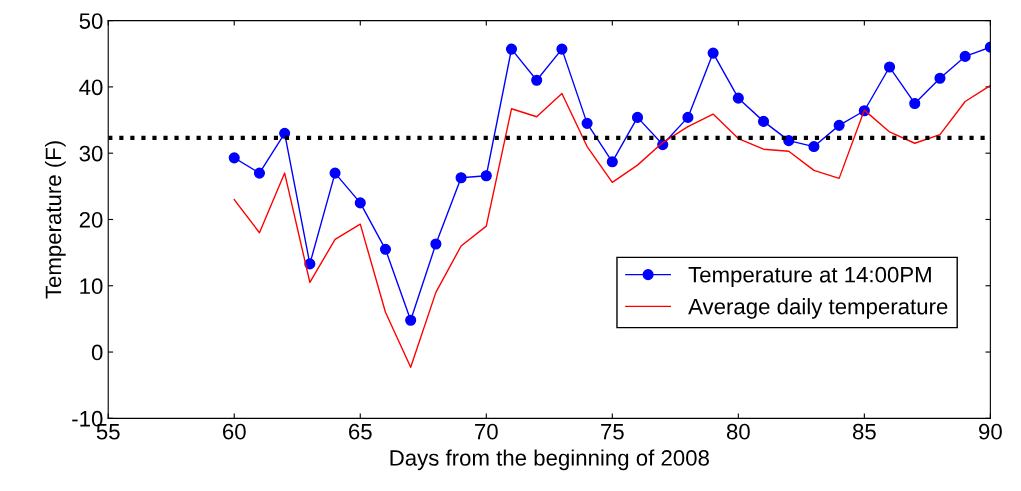 The width and height of the screenshot is (1021, 491). I want to click on legend-label: Temperature at 14:00PM, so click(809, 276).